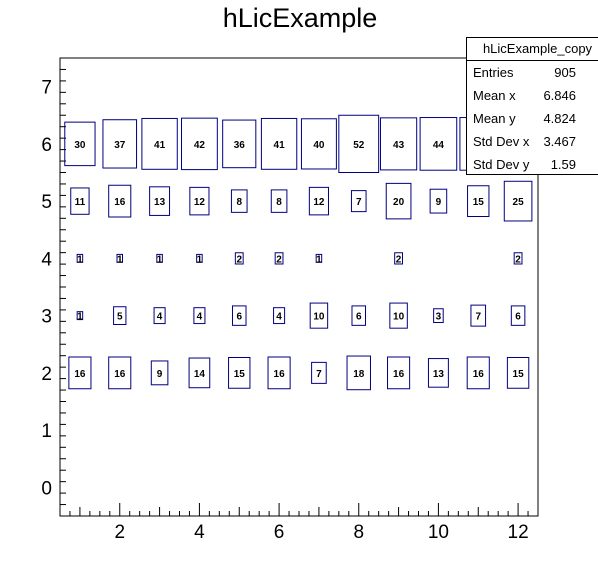 The height and width of the screenshot is (574, 598). What do you see at coordinates (532, 141) in the screenshot?
I see `stats-row-std-x: Std Dev x 3.467` at bounding box center [532, 141].